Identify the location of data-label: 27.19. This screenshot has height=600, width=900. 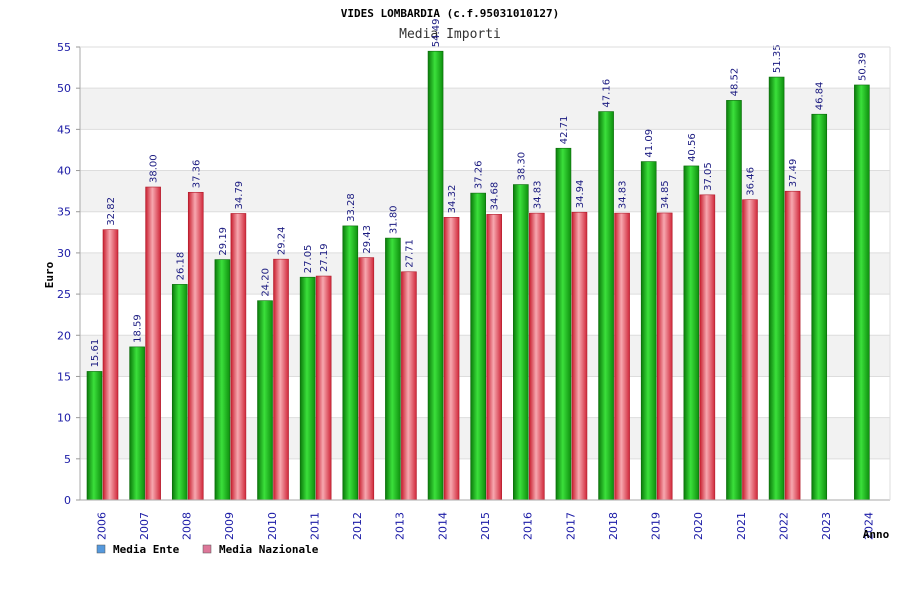
(324, 257).